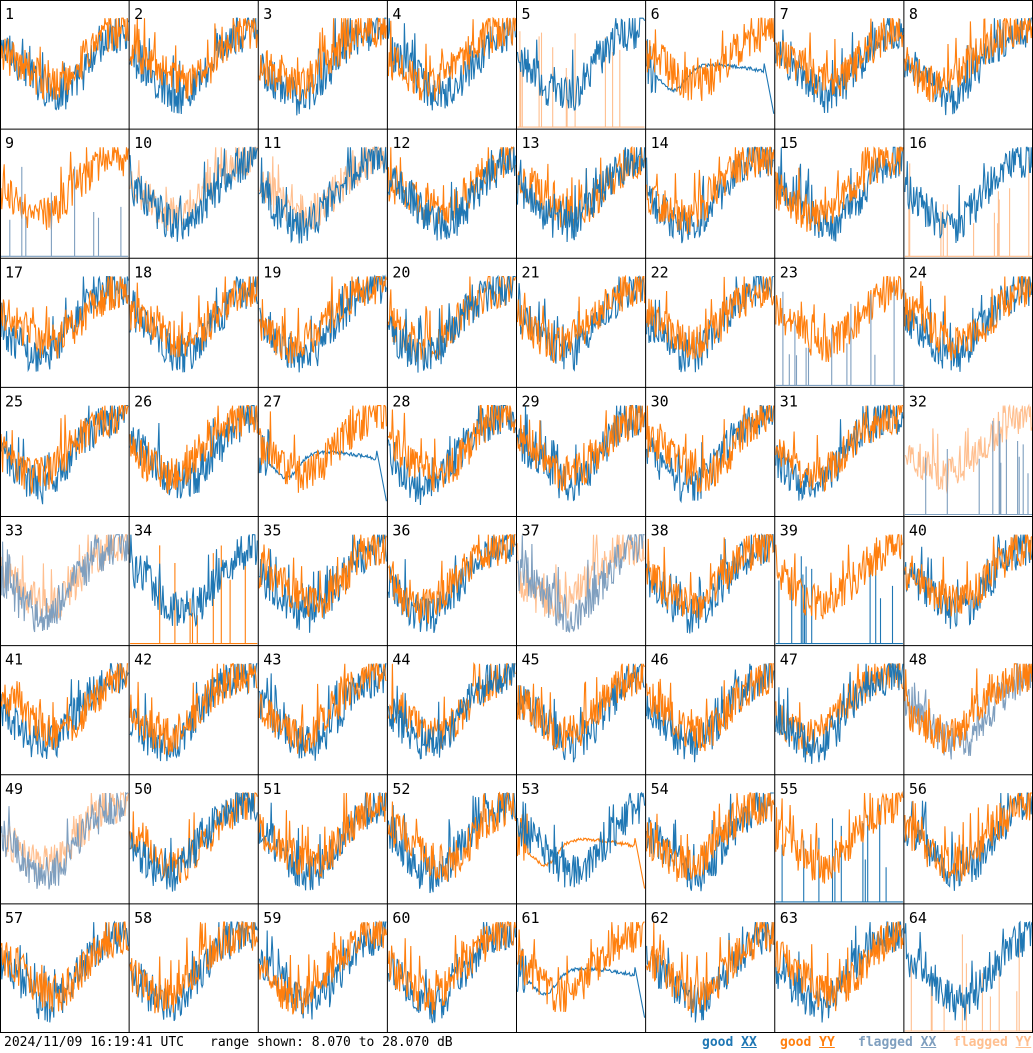  I want to click on panel-46: 46, so click(710, 707).